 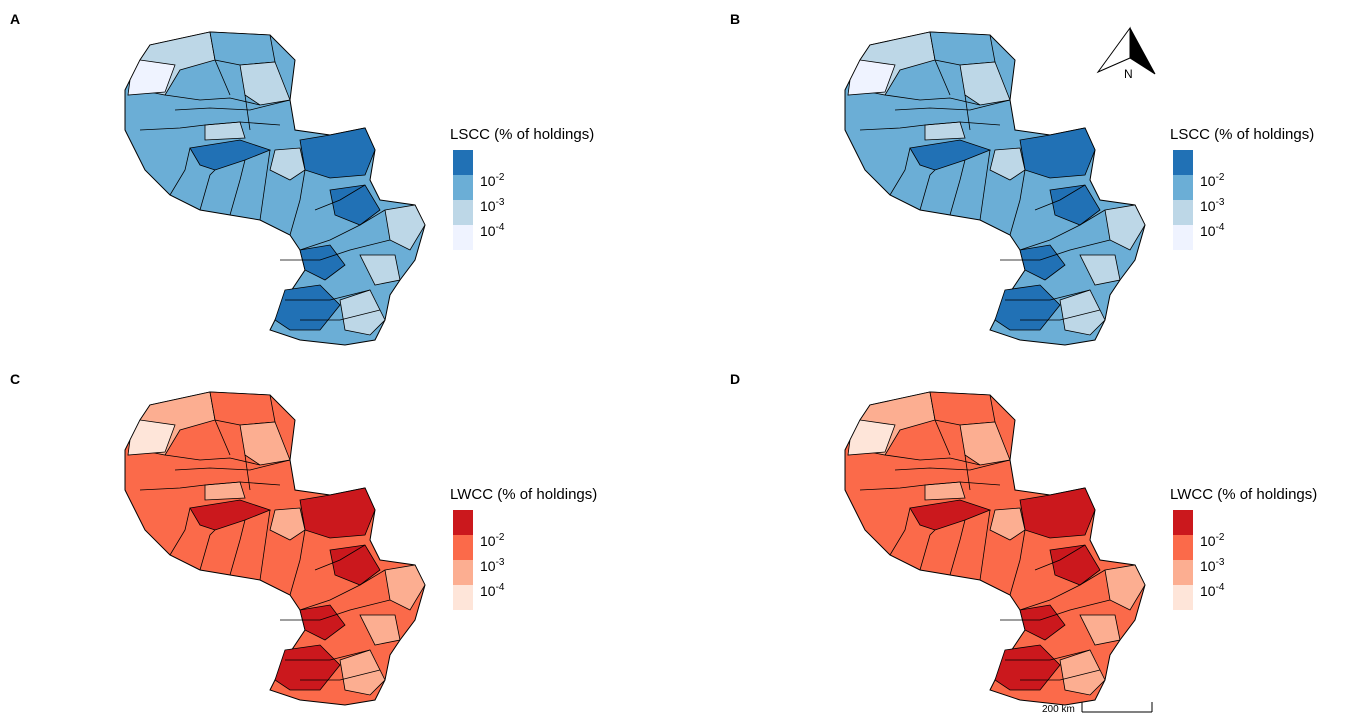 I want to click on arrow-right, so click(x=1142, y=51).